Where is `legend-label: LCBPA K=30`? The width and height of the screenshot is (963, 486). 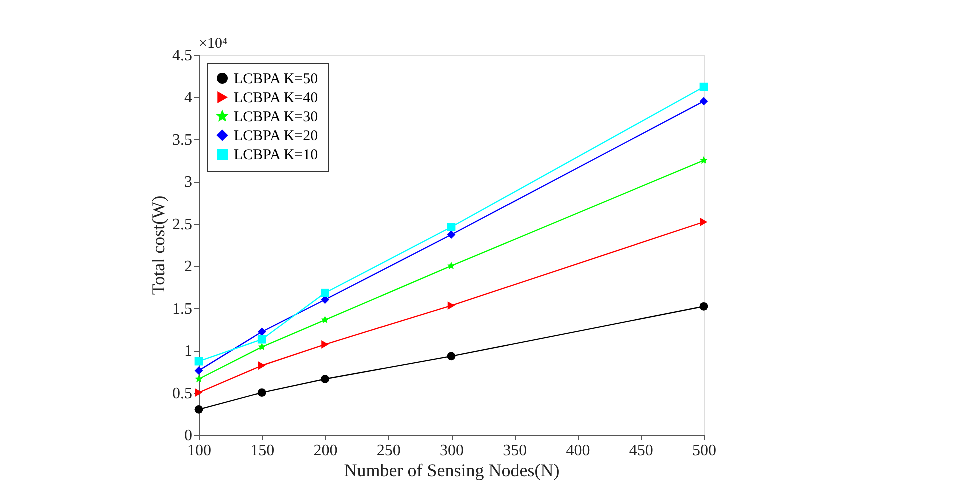 legend-label: LCBPA K=30 is located at coordinates (276, 118).